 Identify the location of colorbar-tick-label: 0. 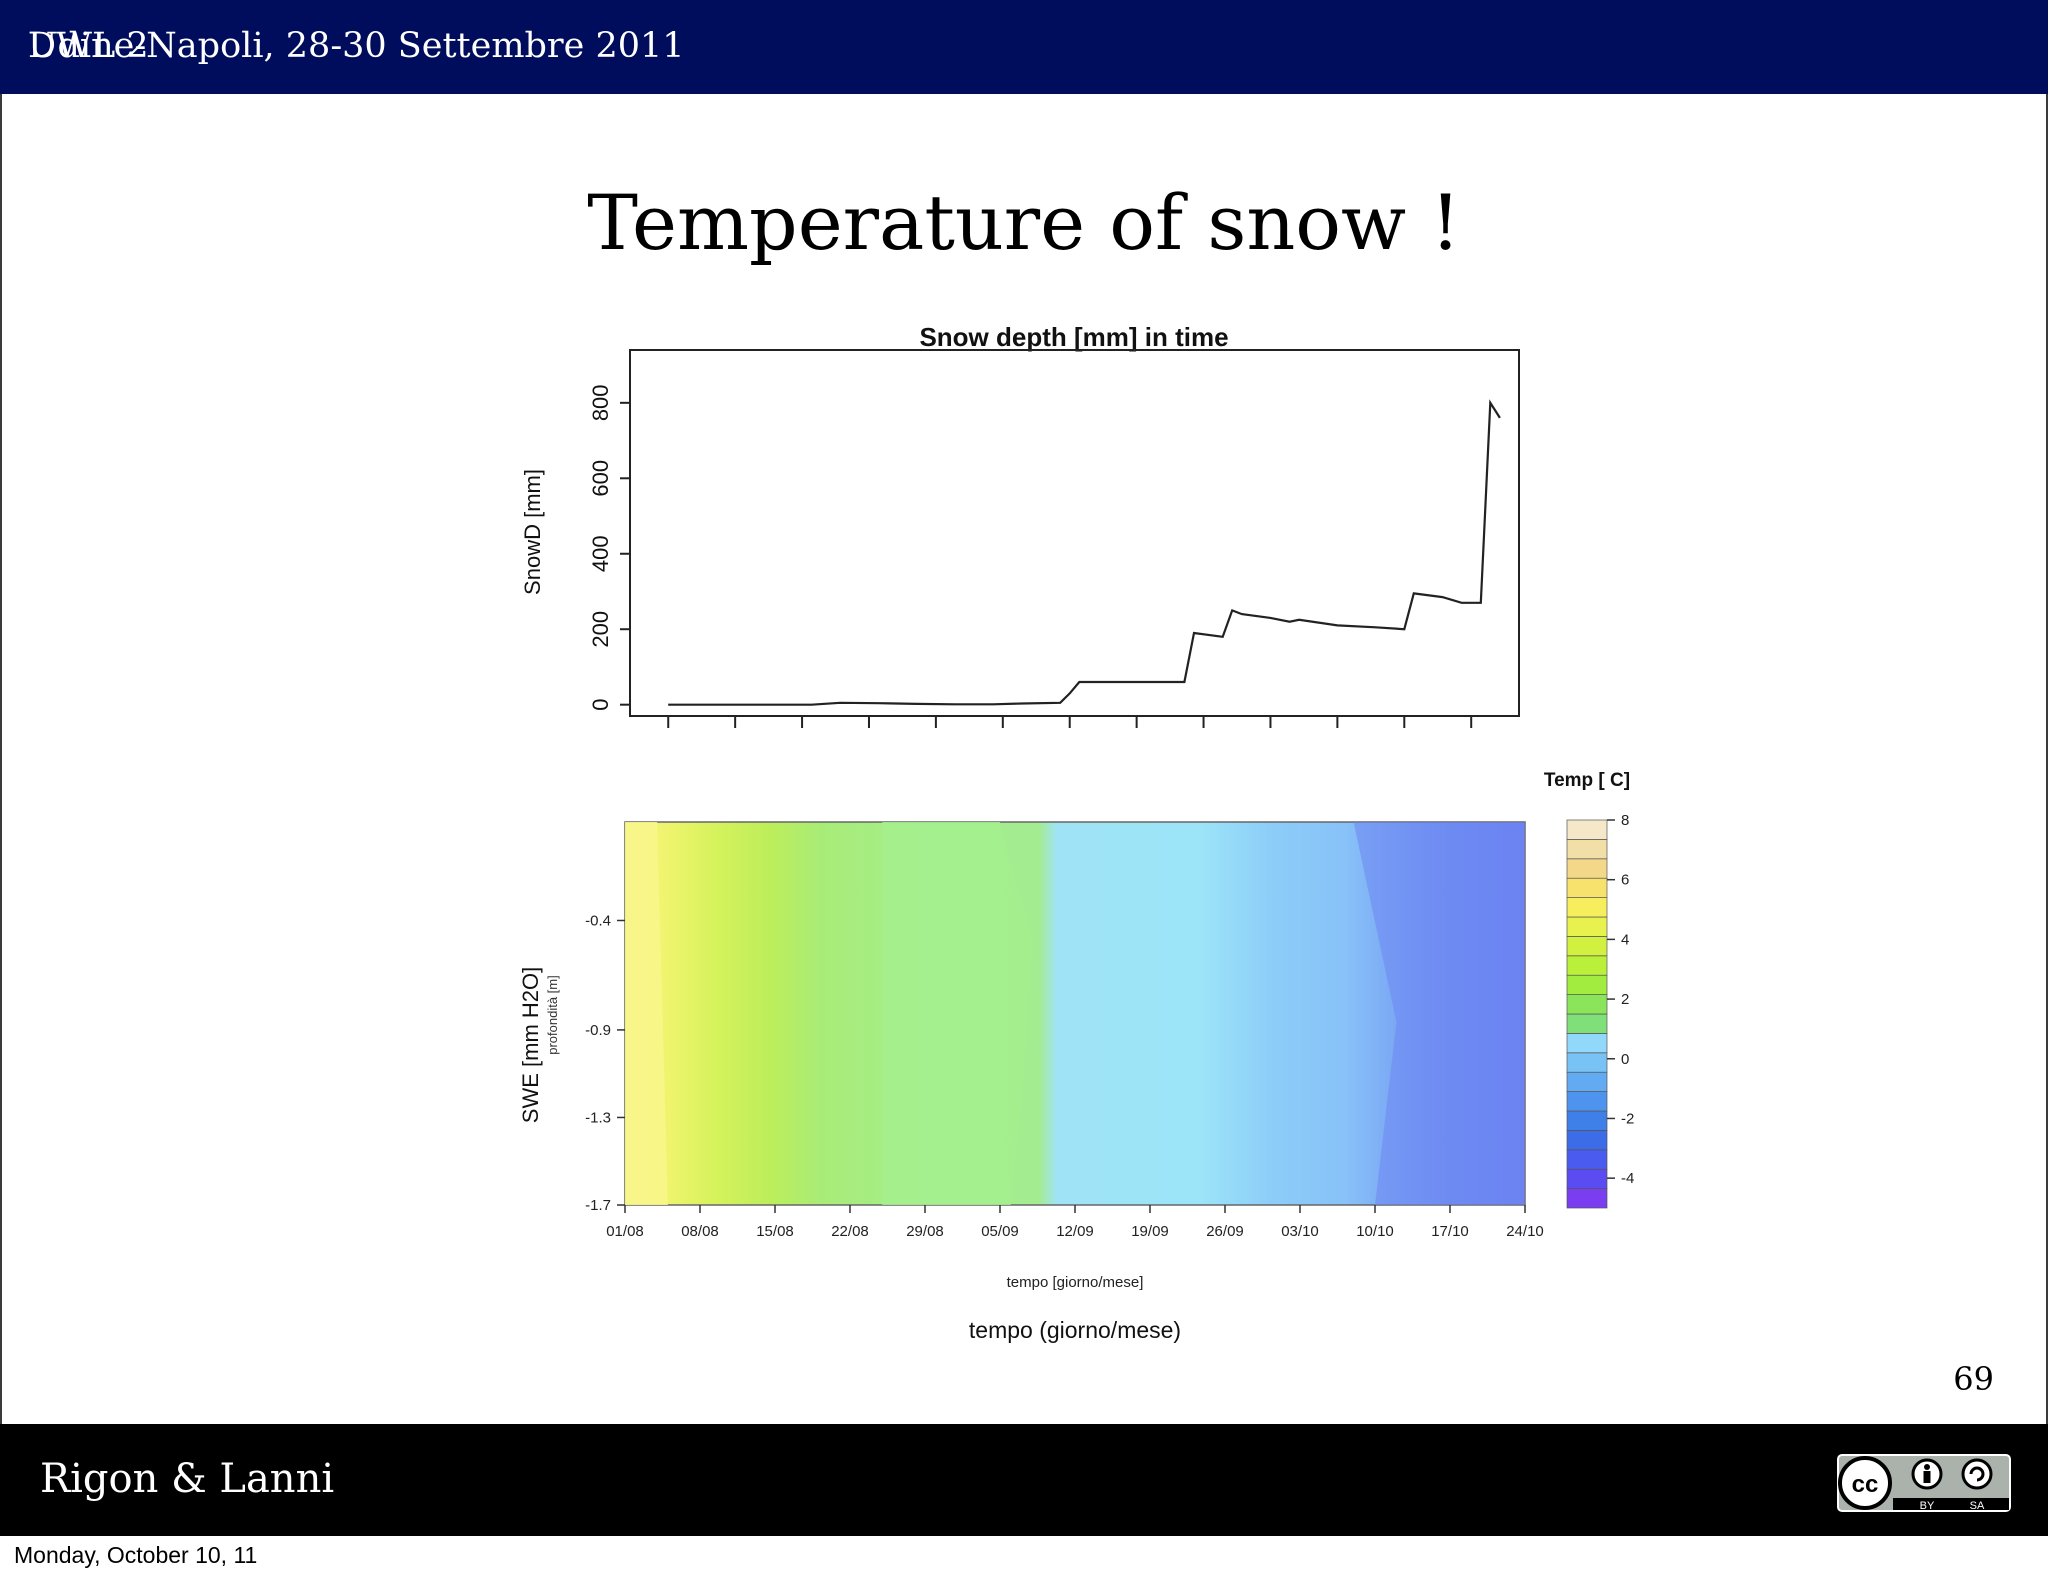
(1625, 1059).